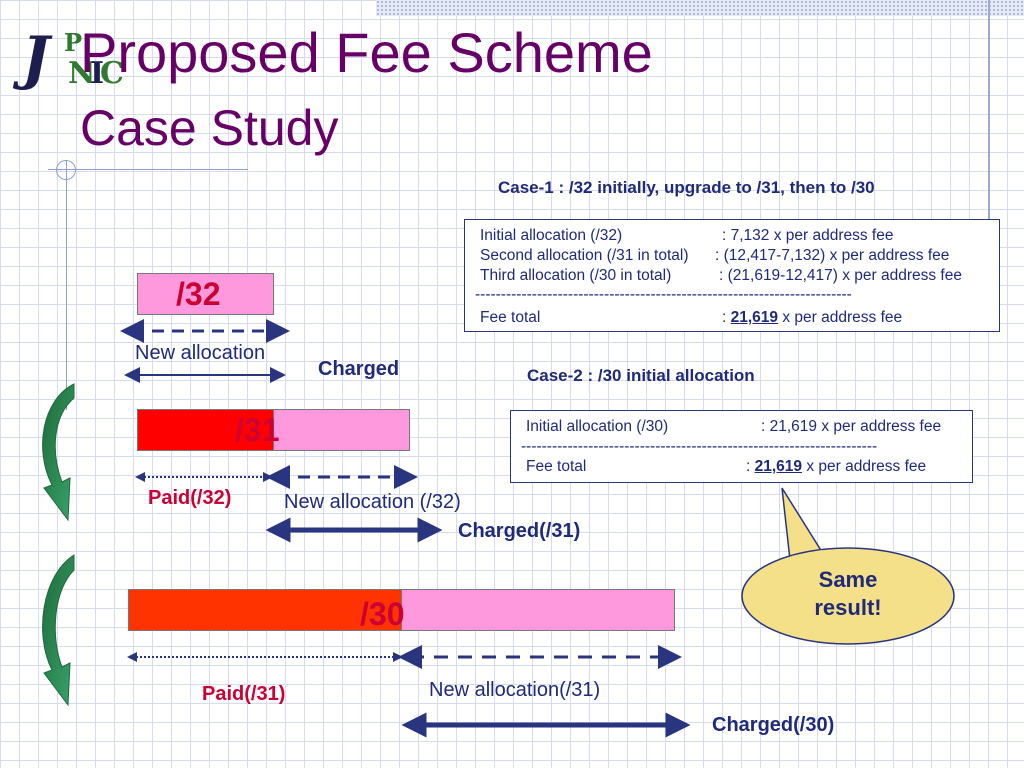  Describe the element at coordinates (842, 317) in the screenshot. I see `case1-total-suffix: x per address fee` at that location.